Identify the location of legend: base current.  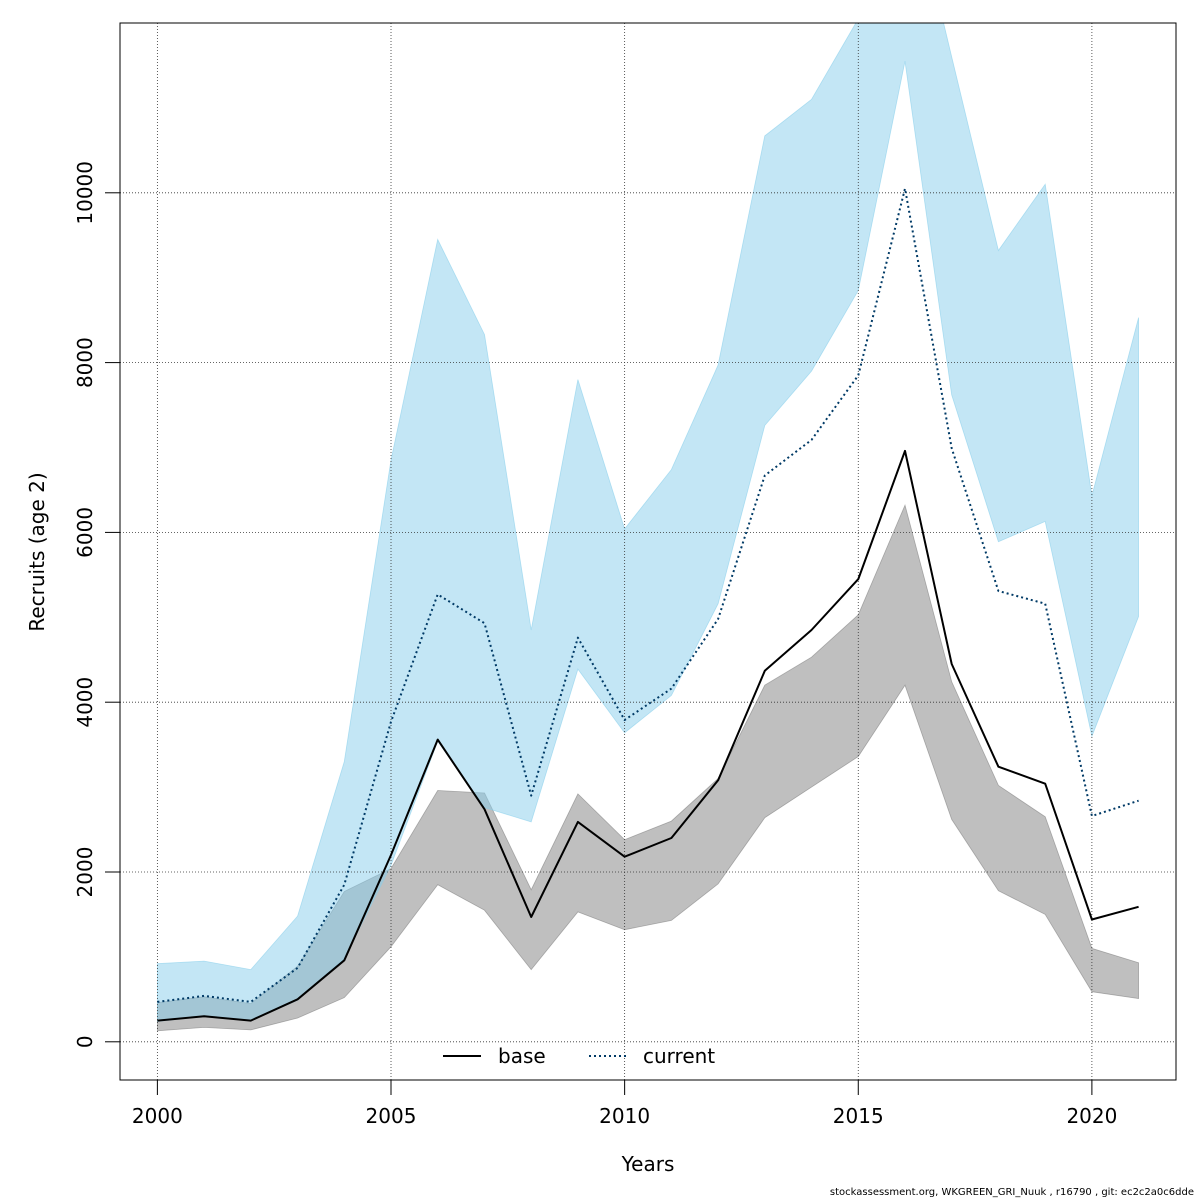
(579, 1056).